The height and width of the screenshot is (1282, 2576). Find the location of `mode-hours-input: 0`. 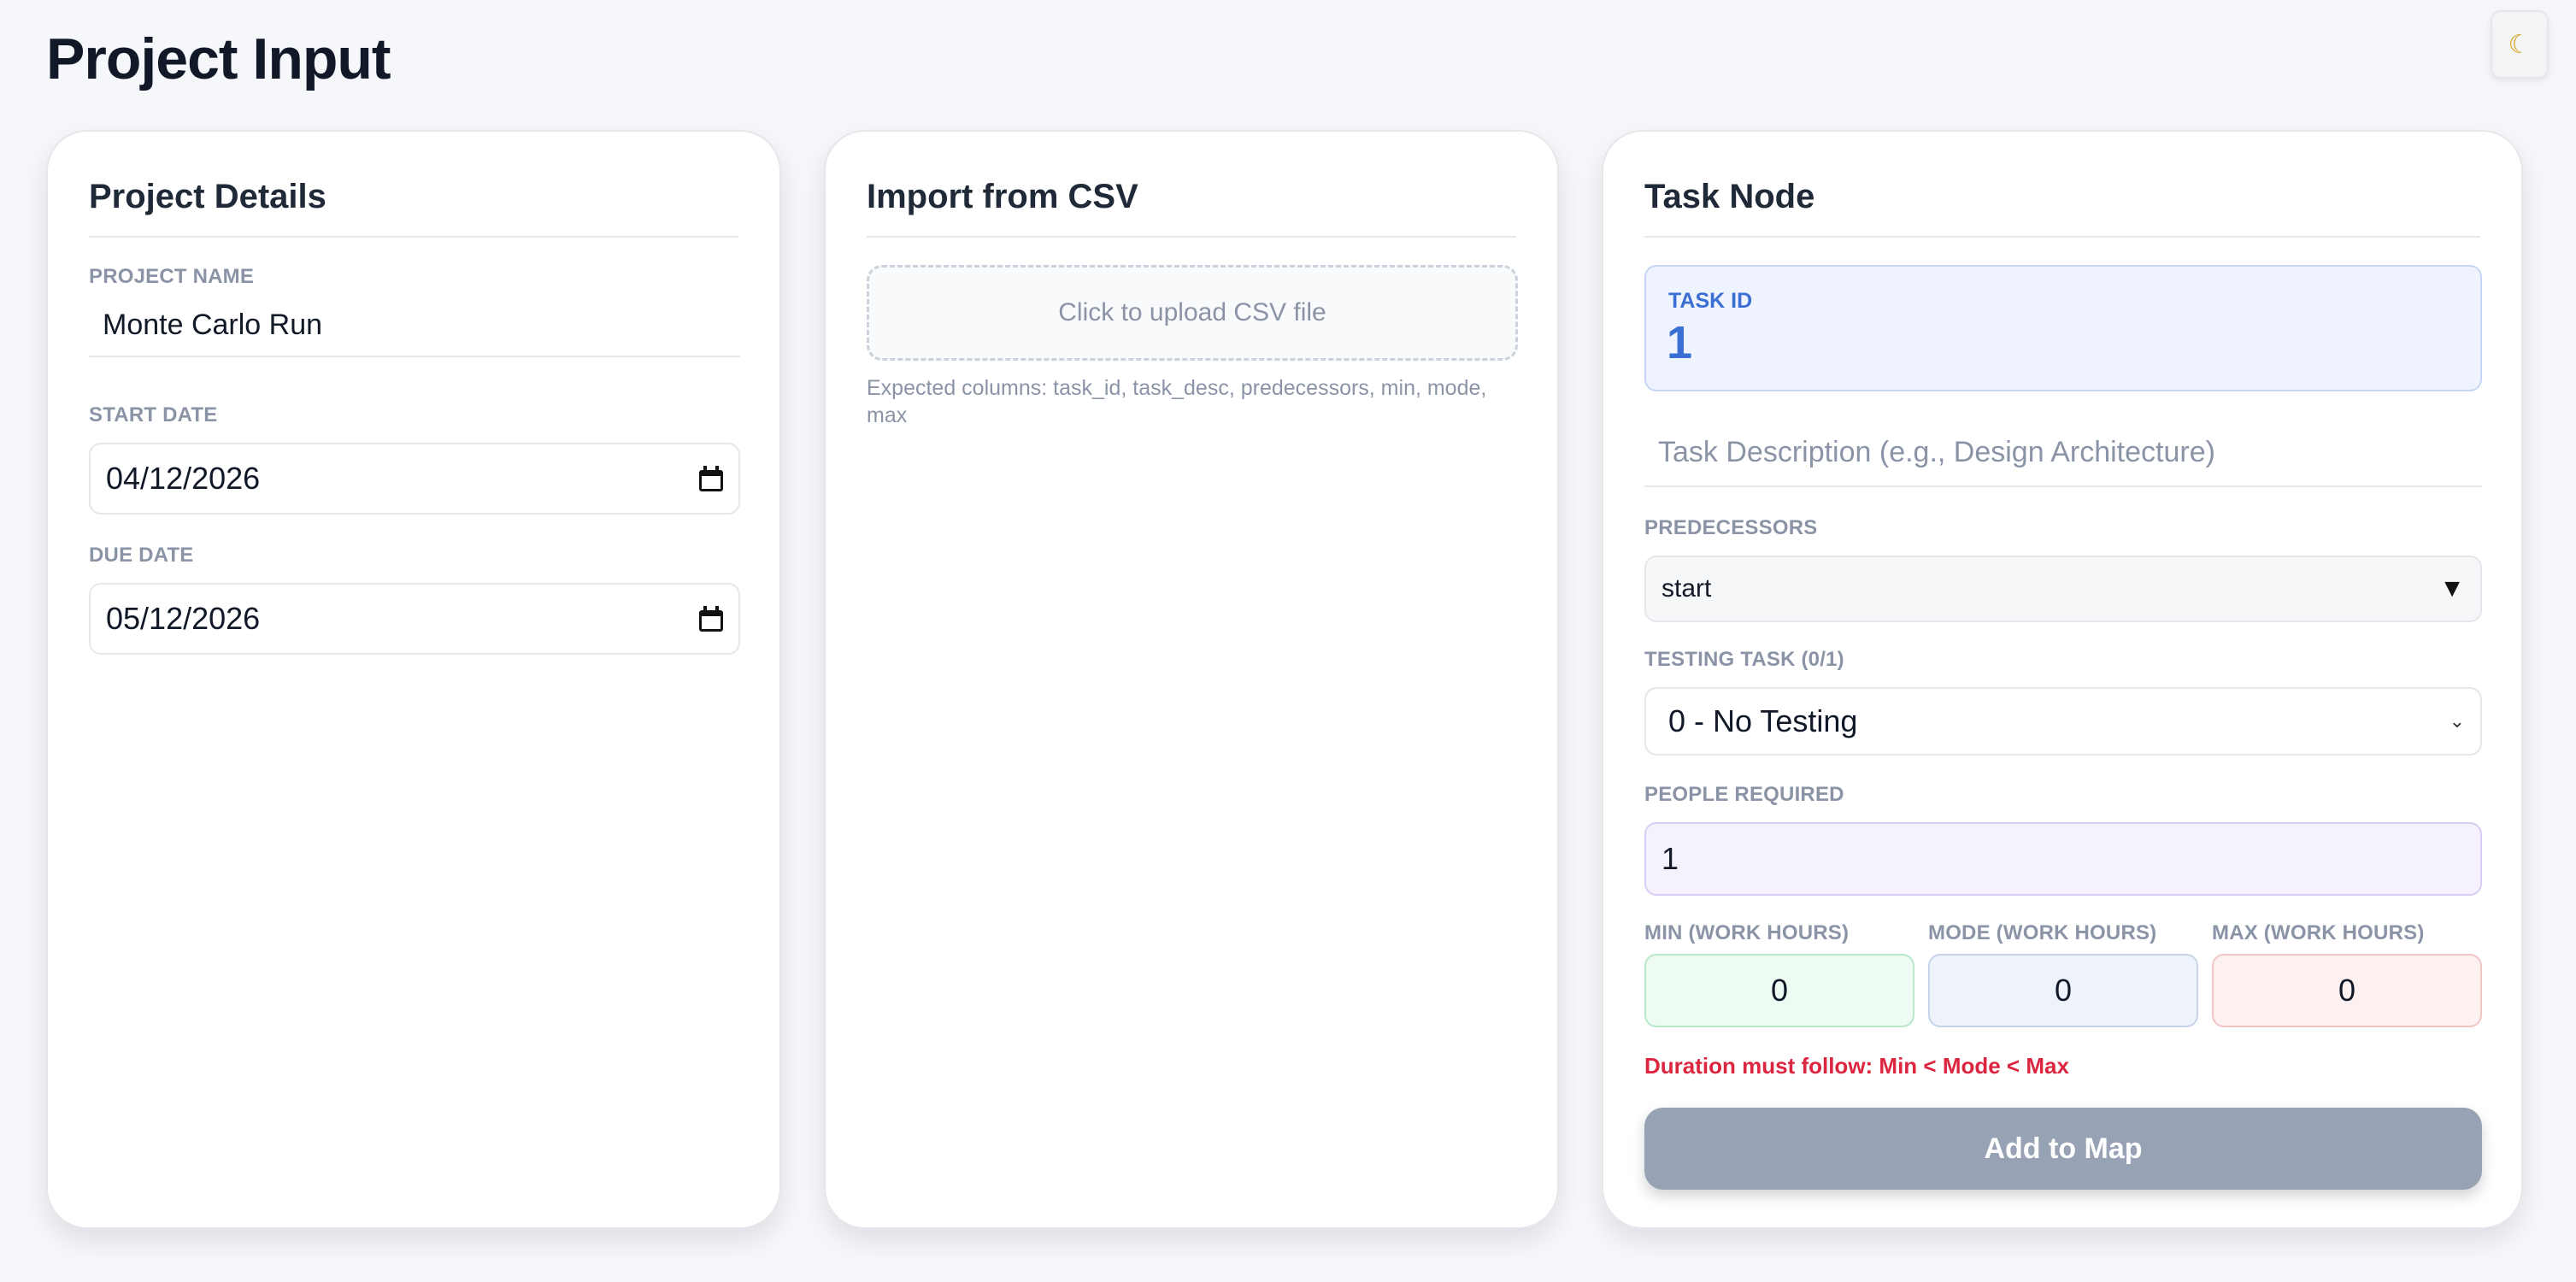

mode-hours-input: 0 is located at coordinates (2063, 990).